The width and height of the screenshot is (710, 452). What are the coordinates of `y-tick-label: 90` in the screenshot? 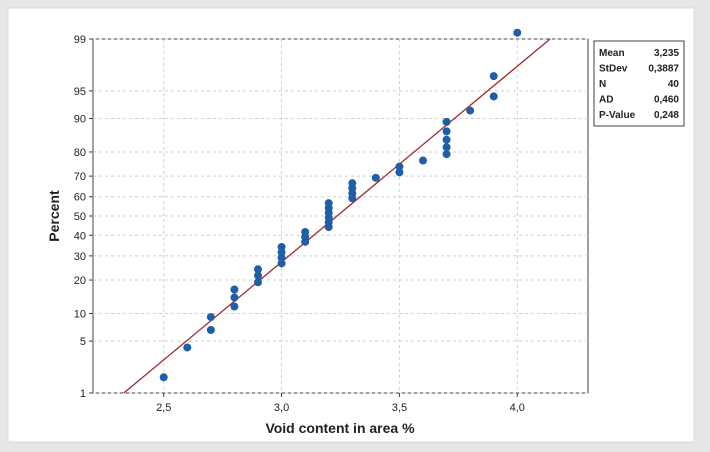 It's located at (80, 119).